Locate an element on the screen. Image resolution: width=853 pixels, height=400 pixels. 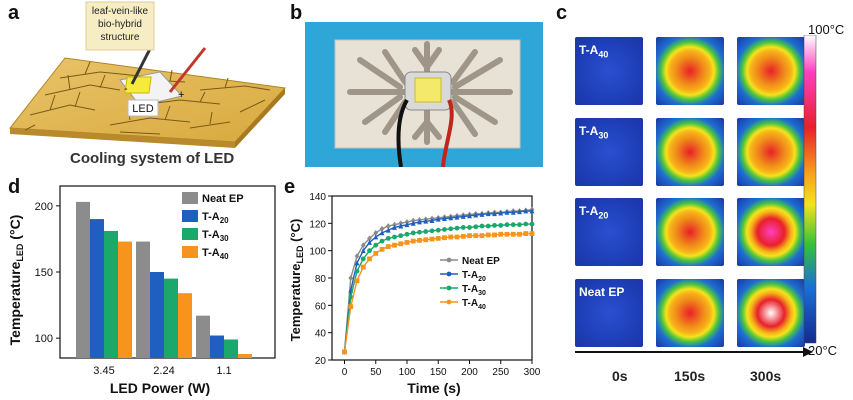
callout-line-2: bio-hybrid is located at coordinates (120, 24).